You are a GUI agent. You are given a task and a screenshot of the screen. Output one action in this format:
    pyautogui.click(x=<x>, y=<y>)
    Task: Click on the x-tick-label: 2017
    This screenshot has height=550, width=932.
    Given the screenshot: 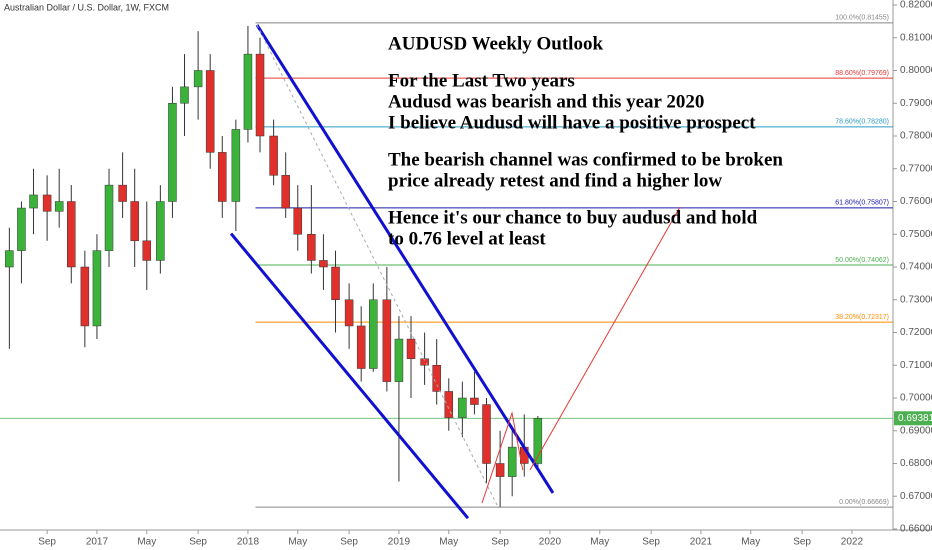 What is the action you would take?
    pyautogui.click(x=97, y=542)
    